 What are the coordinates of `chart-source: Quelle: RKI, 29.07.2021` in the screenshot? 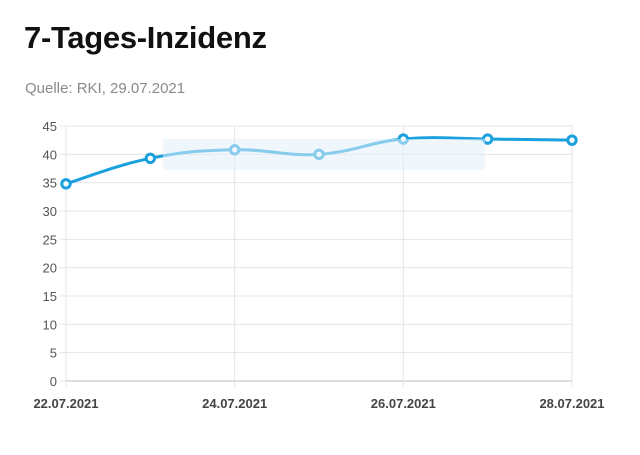 It's located at (105, 88).